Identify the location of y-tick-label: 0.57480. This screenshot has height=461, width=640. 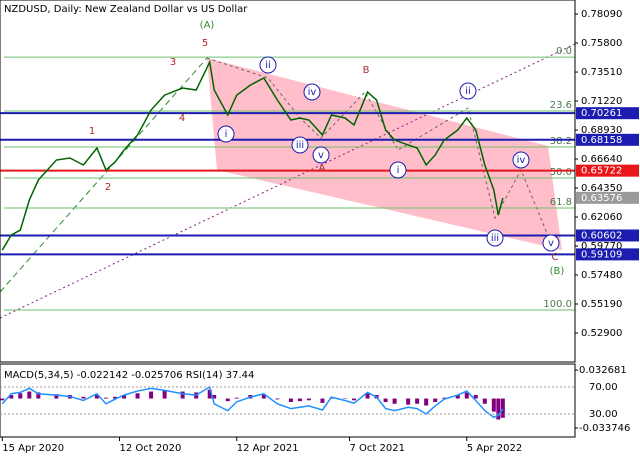
(601, 275).